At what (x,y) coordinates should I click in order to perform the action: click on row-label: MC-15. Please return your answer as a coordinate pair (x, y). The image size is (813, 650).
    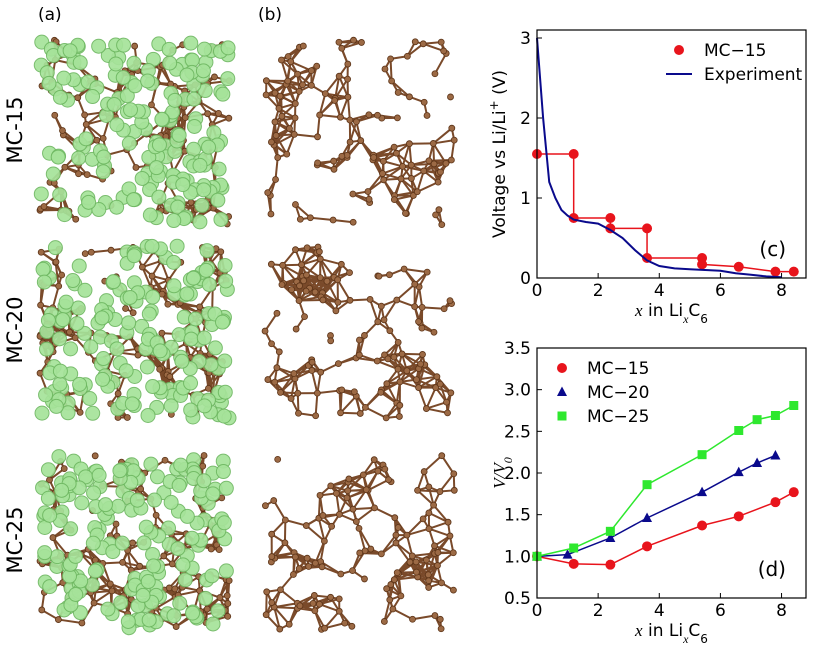
    Looking at the image, I should click on (15, 129).